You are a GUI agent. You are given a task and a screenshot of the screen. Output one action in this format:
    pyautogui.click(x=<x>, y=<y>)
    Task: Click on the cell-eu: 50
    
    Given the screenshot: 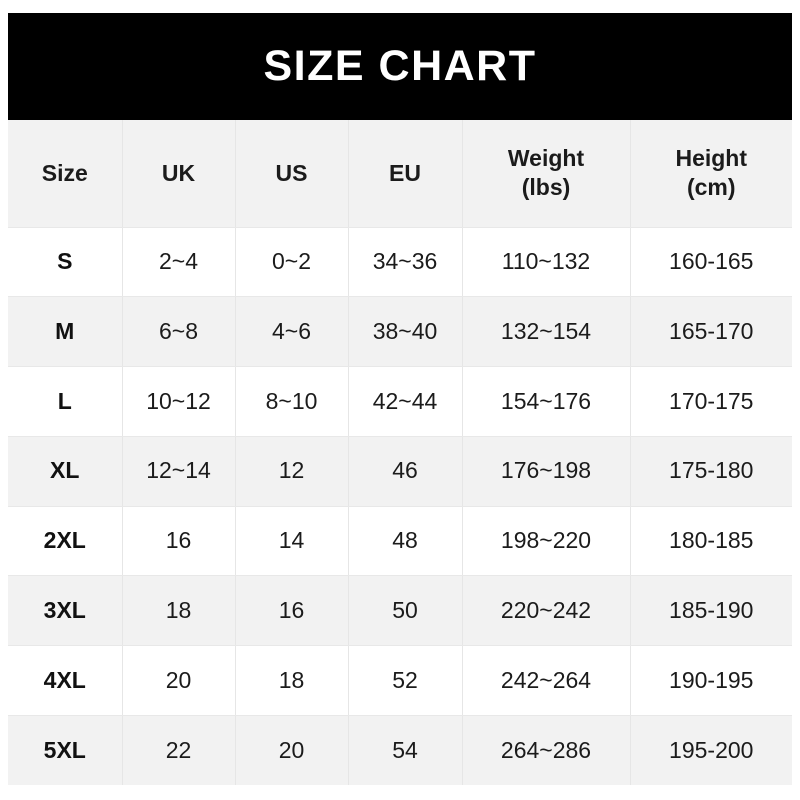 What is the action you would take?
    pyautogui.click(x=405, y=610)
    